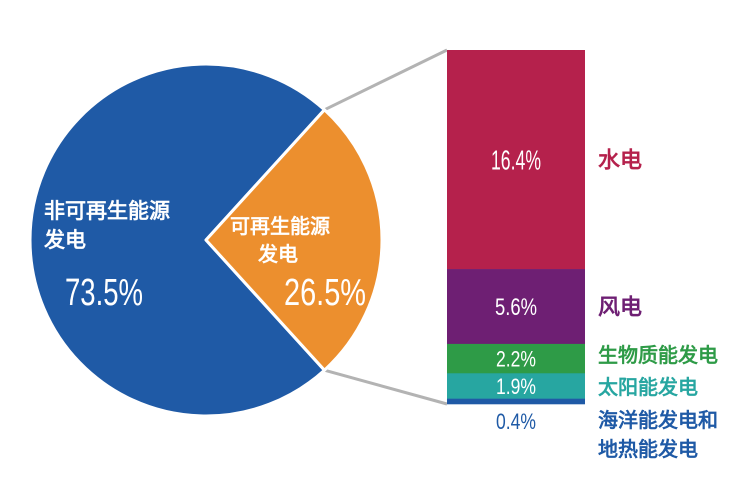 The width and height of the screenshot is (746, 480). I want to click on pie-label-renewable-line2: 发电, so click(277, 254).